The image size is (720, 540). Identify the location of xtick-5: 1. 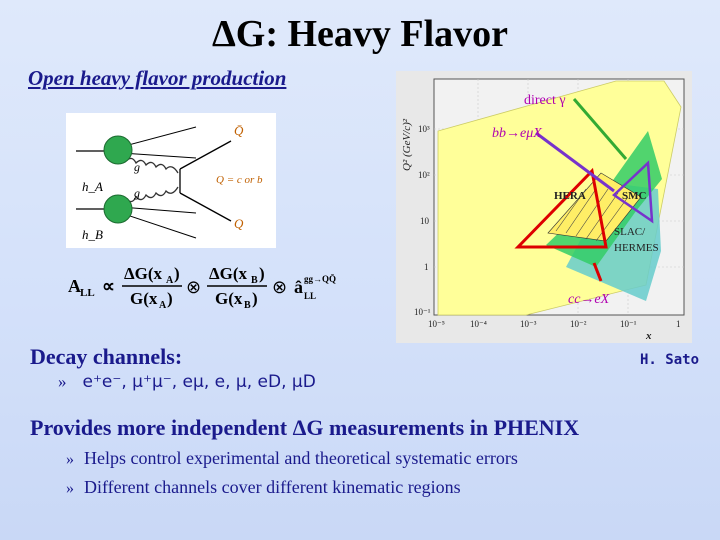
(678, 324).